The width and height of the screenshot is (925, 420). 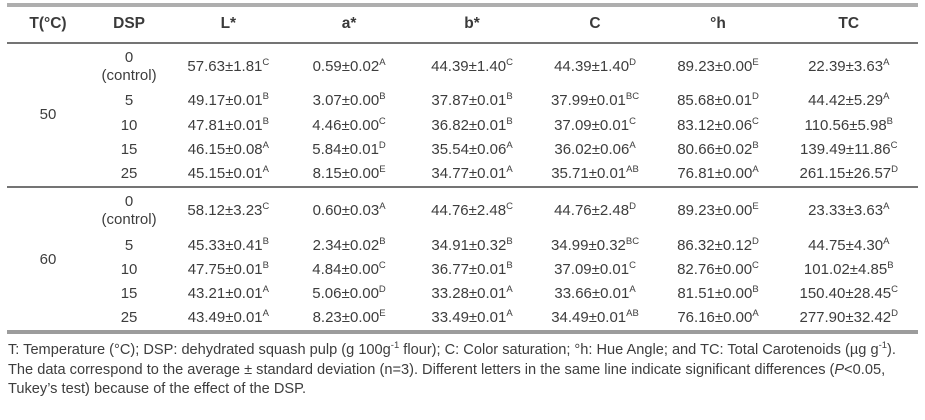 I want to click on value-cell: 49.17±0.01B, so click(x=228, y=101).